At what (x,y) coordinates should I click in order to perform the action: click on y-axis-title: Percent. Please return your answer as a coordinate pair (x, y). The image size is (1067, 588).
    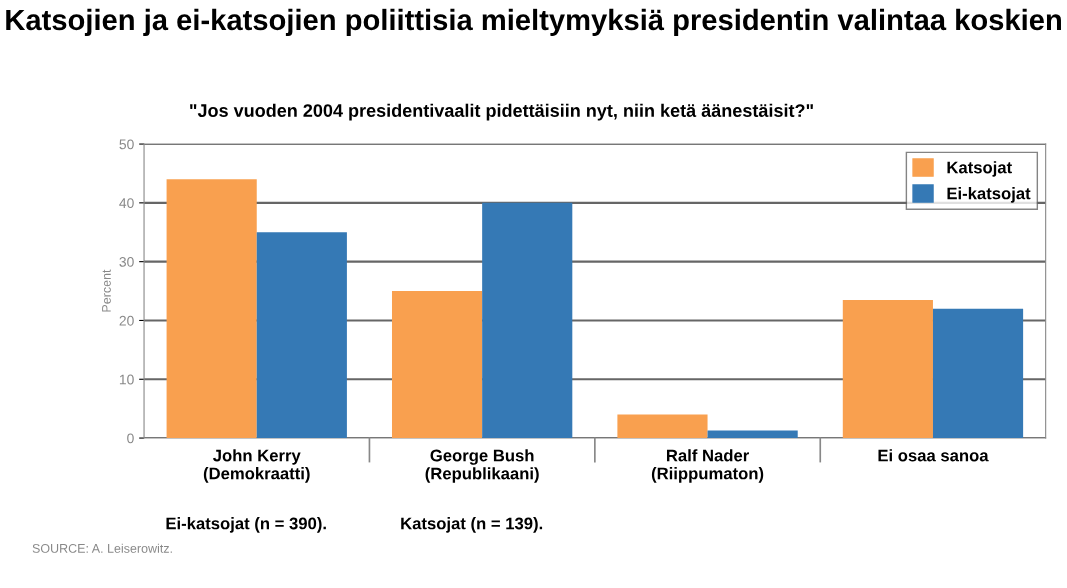
    Looking at the image, I should click on (106, 290).